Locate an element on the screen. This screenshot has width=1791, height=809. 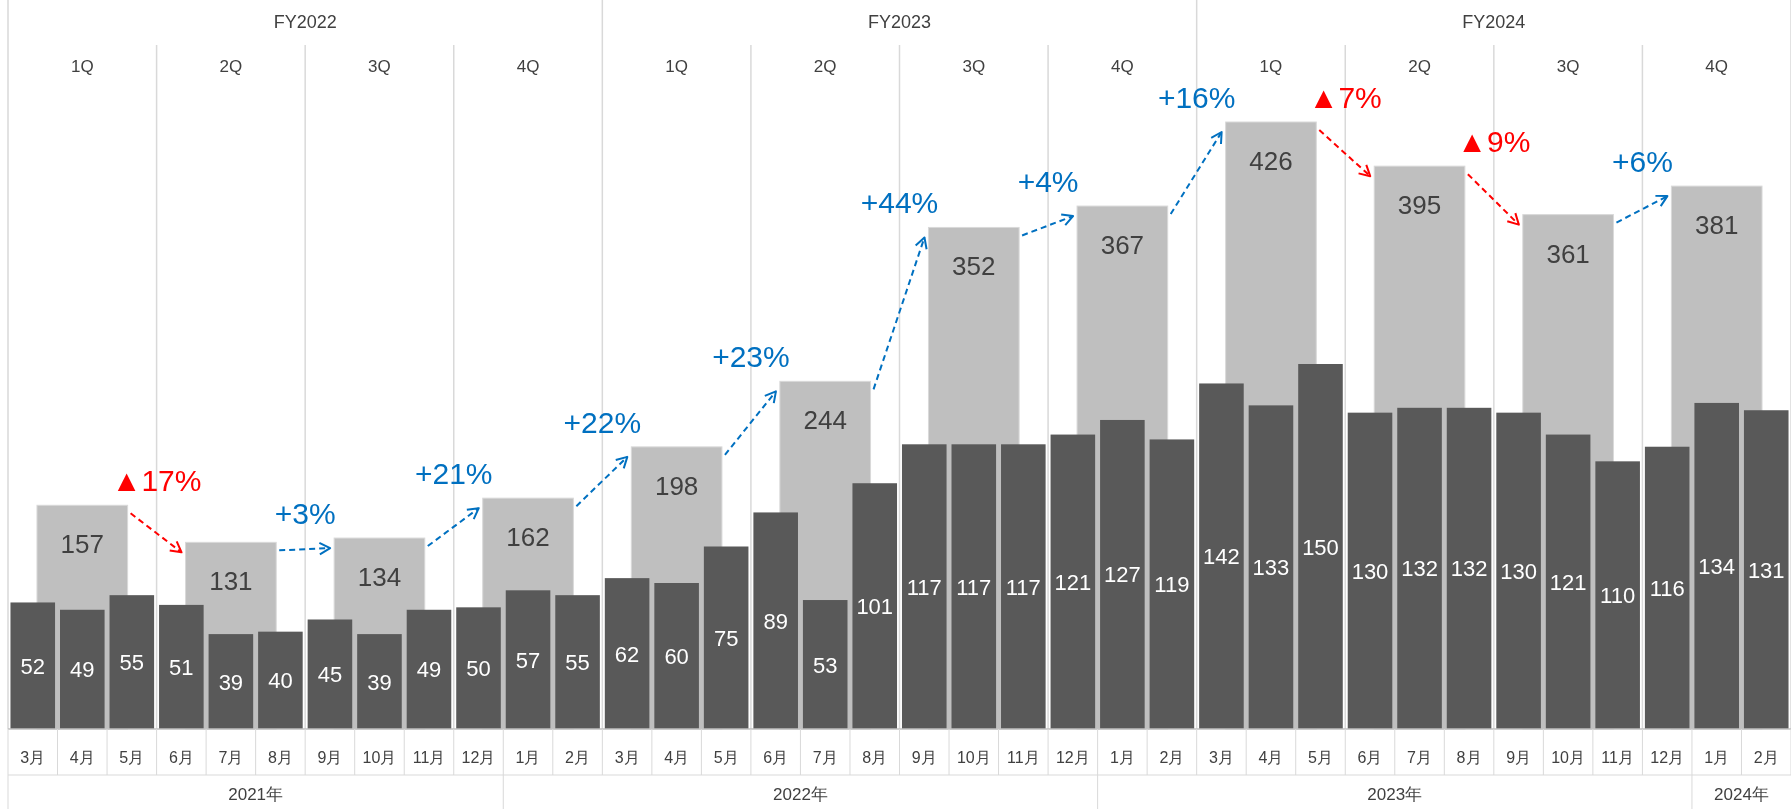
x-tick-label: 3Q is located at coordinates (1568, 66).